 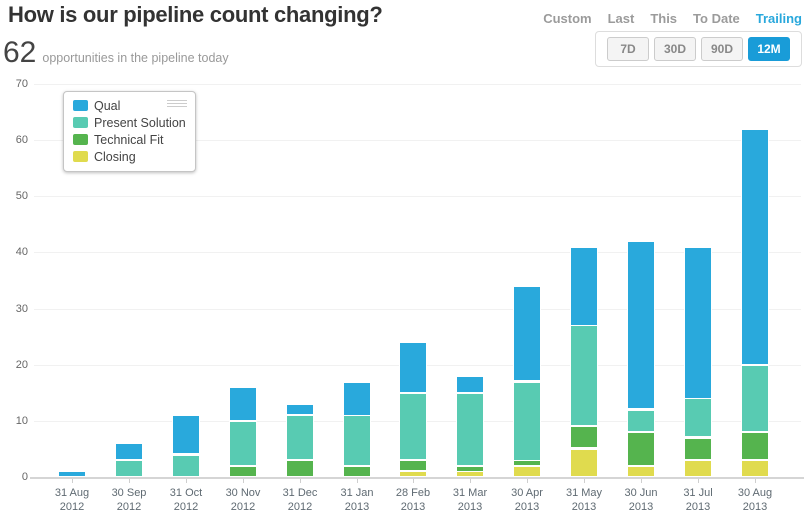 I want to click on duration-button-90d: 90D, so click(x=722, y=49).